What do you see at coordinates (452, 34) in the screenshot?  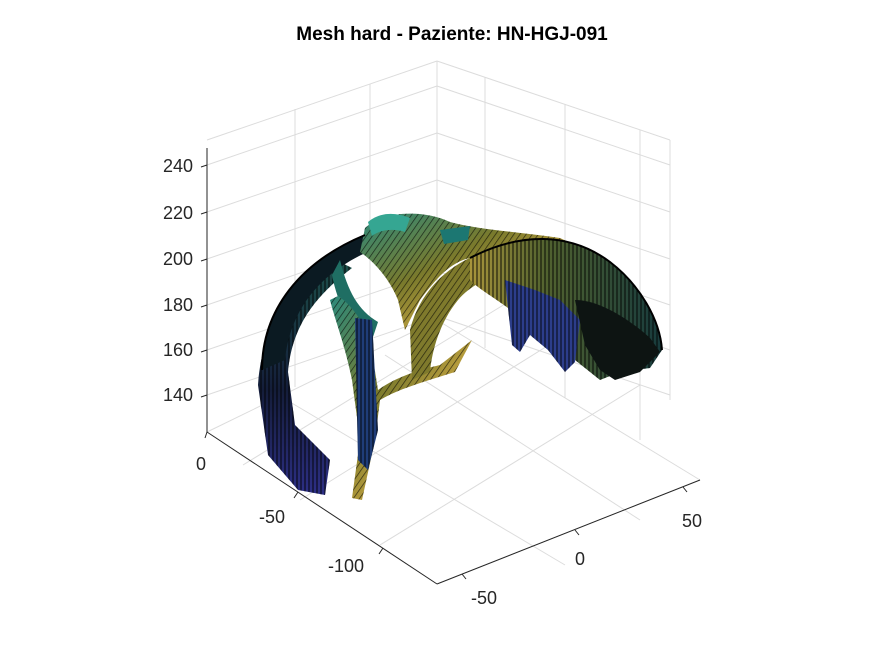 I see `chart-title: Mesh hard - Paziente: HN-HGJ-091` at bounding box center [452, 34].